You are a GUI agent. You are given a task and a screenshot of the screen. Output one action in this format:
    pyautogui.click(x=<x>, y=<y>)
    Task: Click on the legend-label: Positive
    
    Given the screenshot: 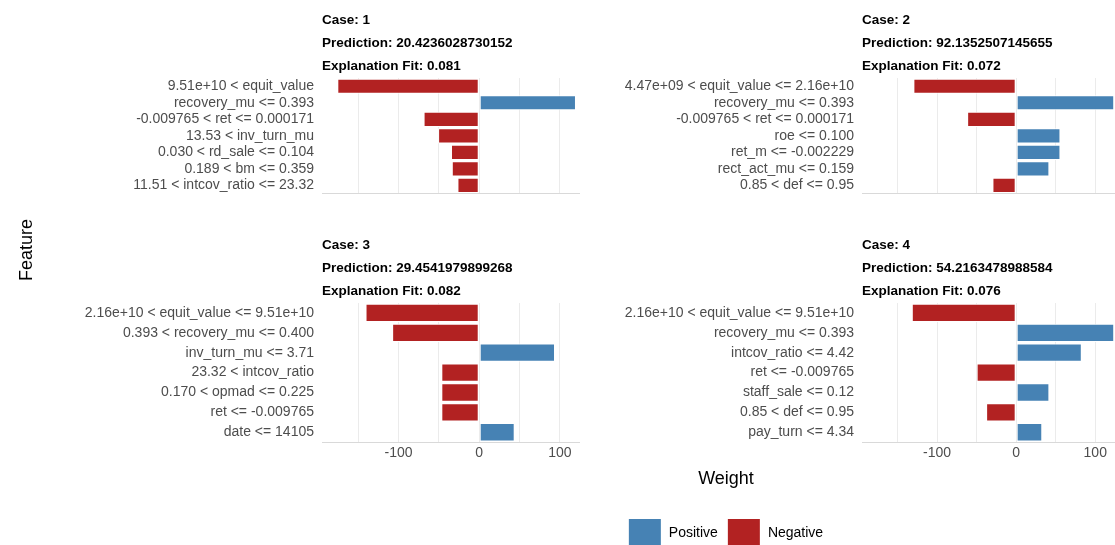 What is the action you would take?
    pyautogui.click(x=693, y=532)
    